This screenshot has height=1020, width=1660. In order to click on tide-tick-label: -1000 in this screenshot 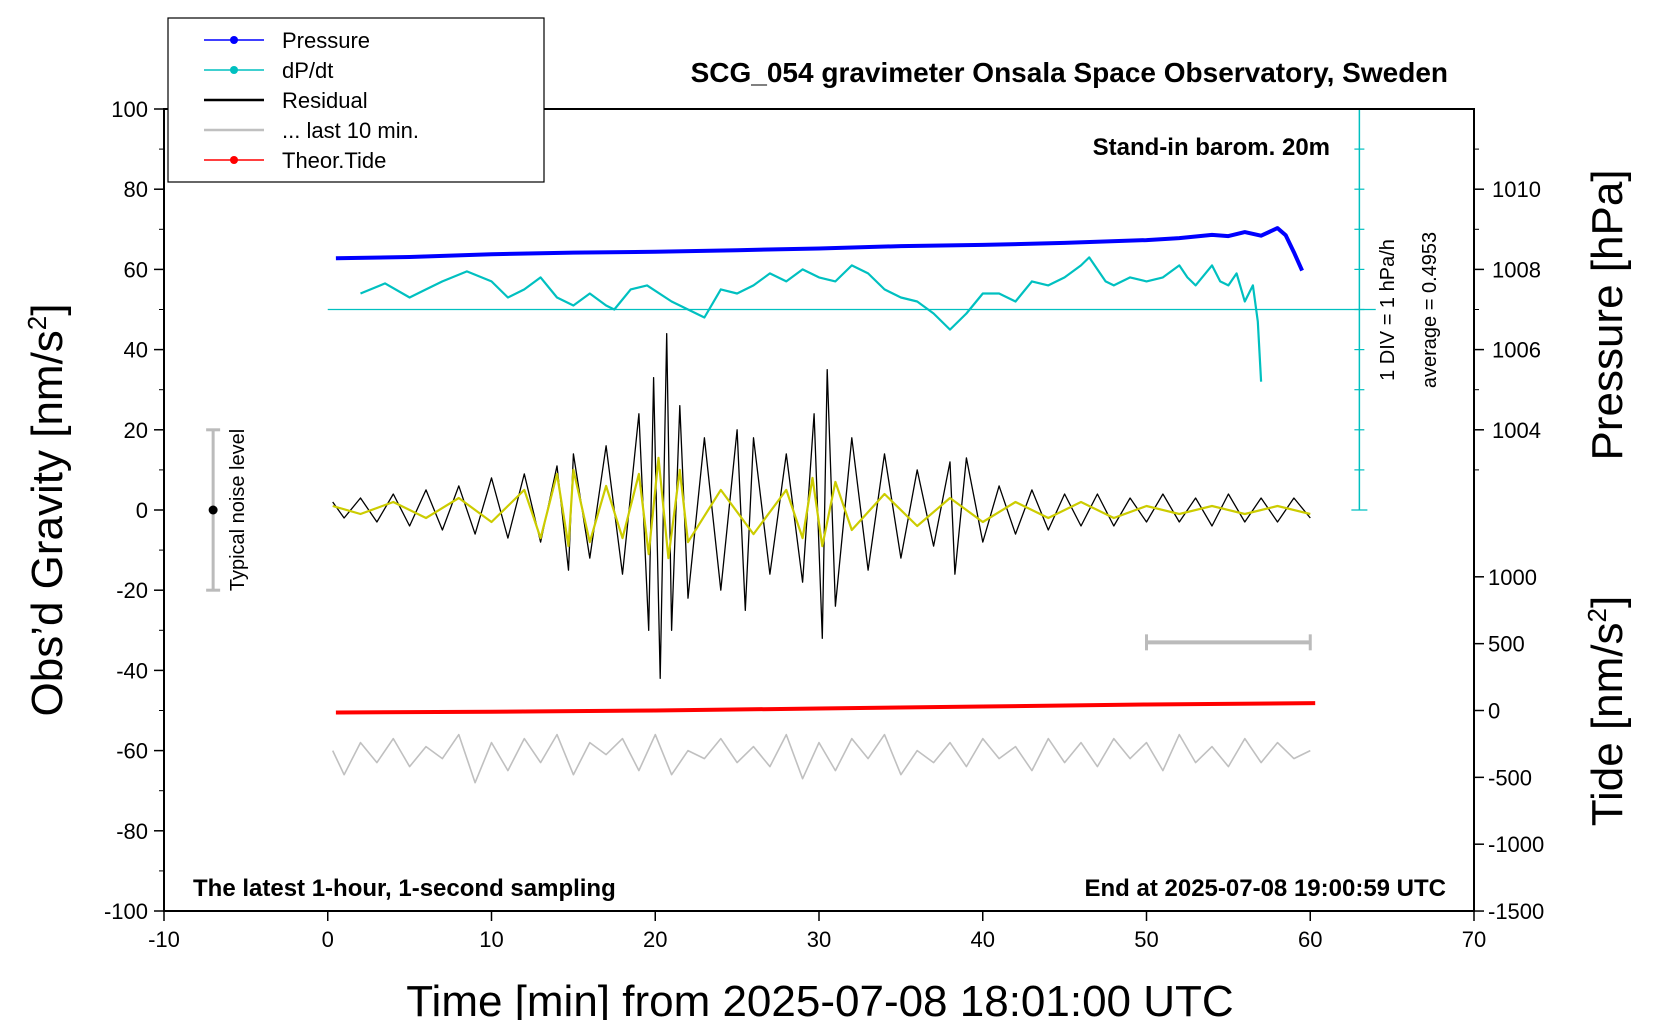, I will do `click(1516, 844)`.